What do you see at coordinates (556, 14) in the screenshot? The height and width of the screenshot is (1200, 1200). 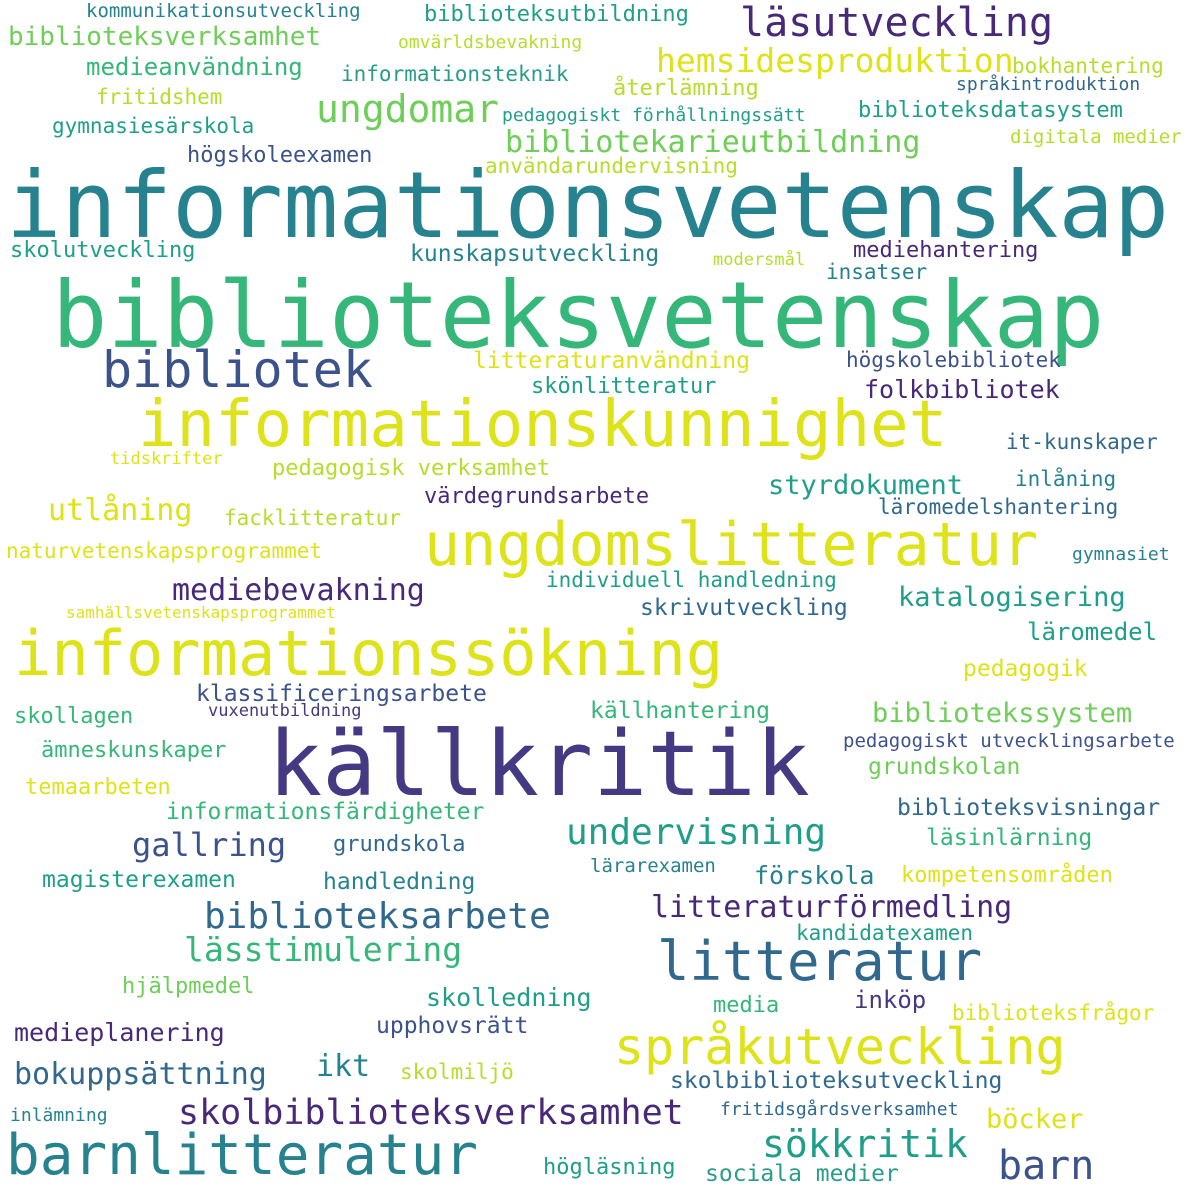 I see `word: biblioteksutbildning` at bounding box center [556, 14].